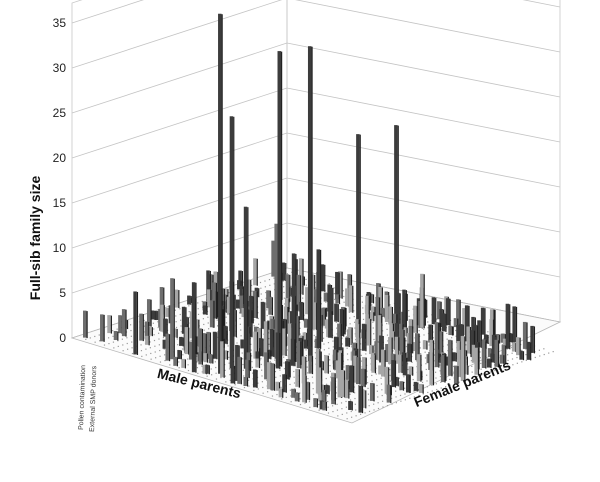 The image size is (600, 482). I want to click on gridline-left, so click(179, 78).